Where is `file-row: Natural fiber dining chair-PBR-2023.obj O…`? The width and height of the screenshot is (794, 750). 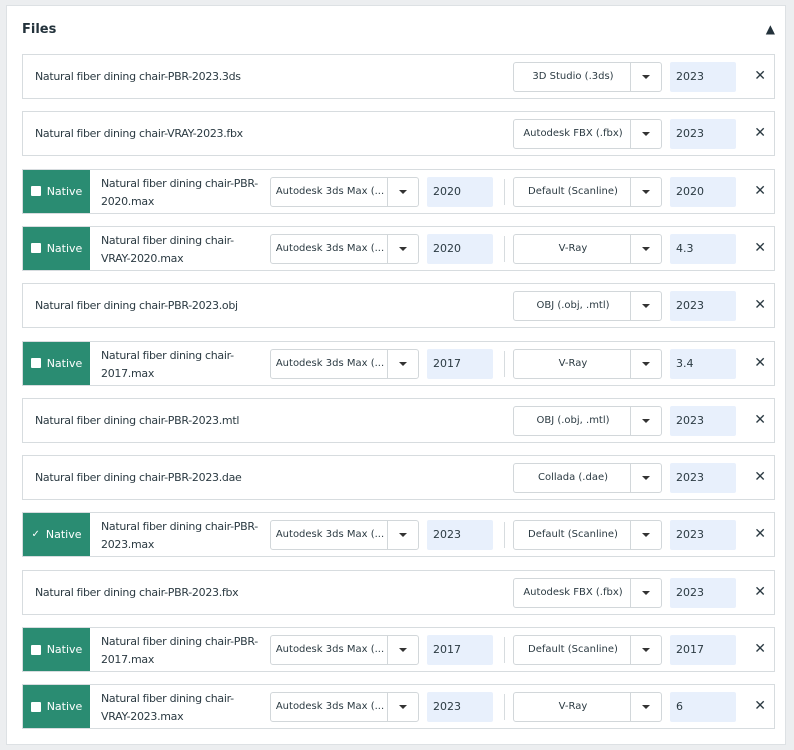 file-row: Natural fiber dining chair-PBR-2023.obj O… is located at coordinates (398, 306).